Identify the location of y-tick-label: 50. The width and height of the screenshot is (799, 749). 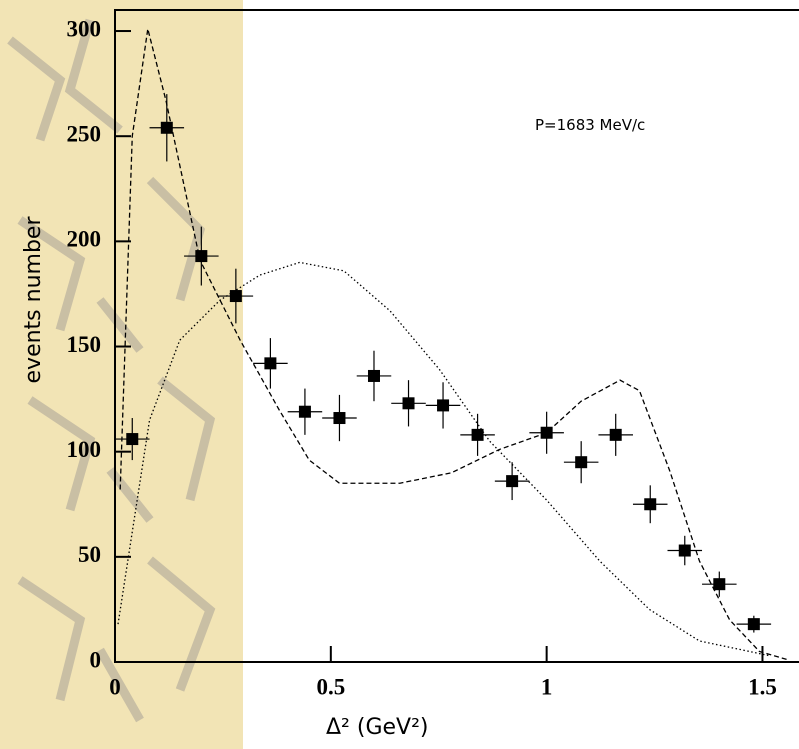
(89, 554).